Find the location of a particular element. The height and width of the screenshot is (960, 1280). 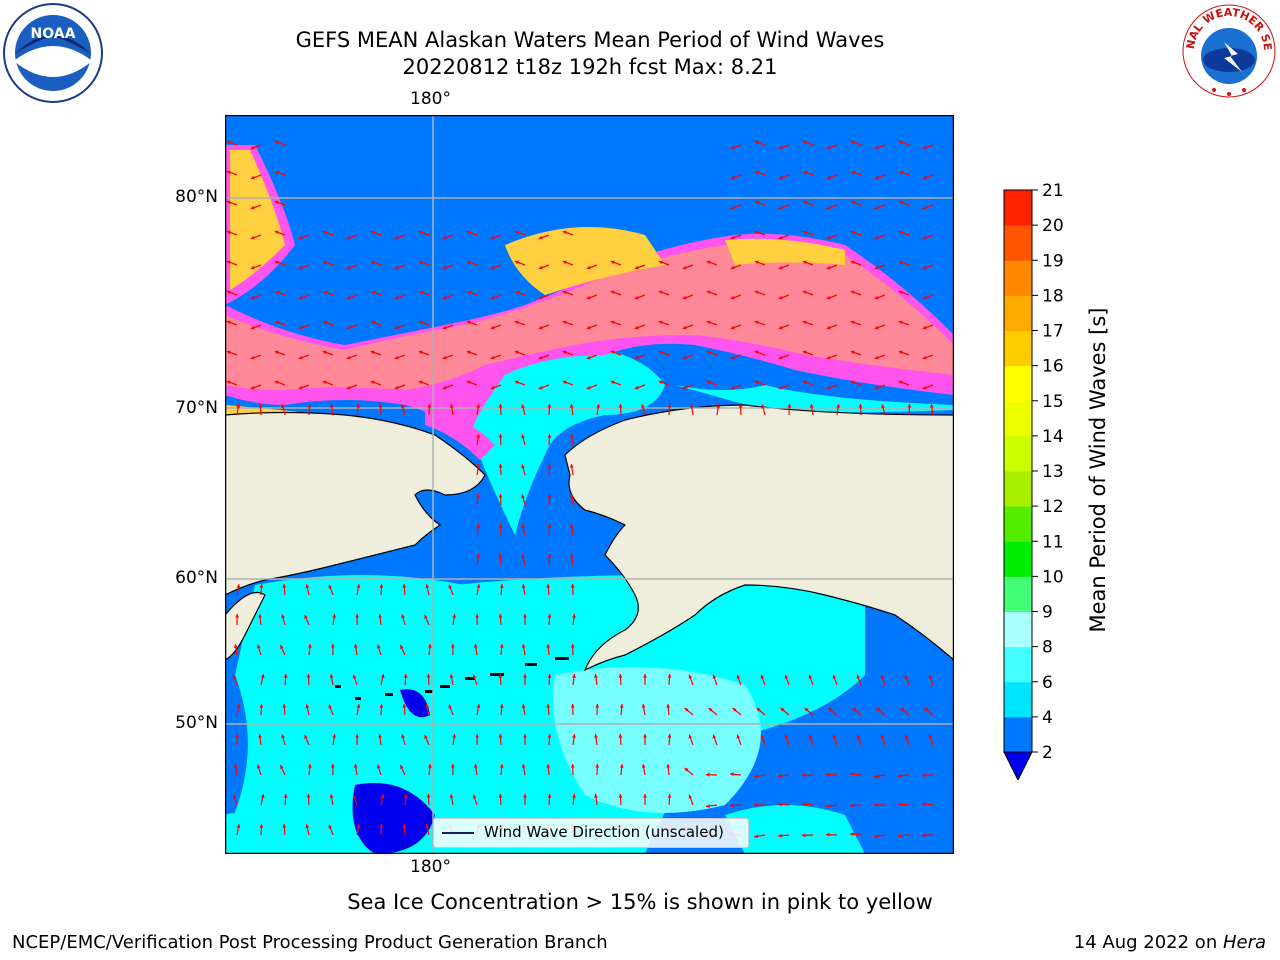

wave-region-light is located at coordinates (565, 440).